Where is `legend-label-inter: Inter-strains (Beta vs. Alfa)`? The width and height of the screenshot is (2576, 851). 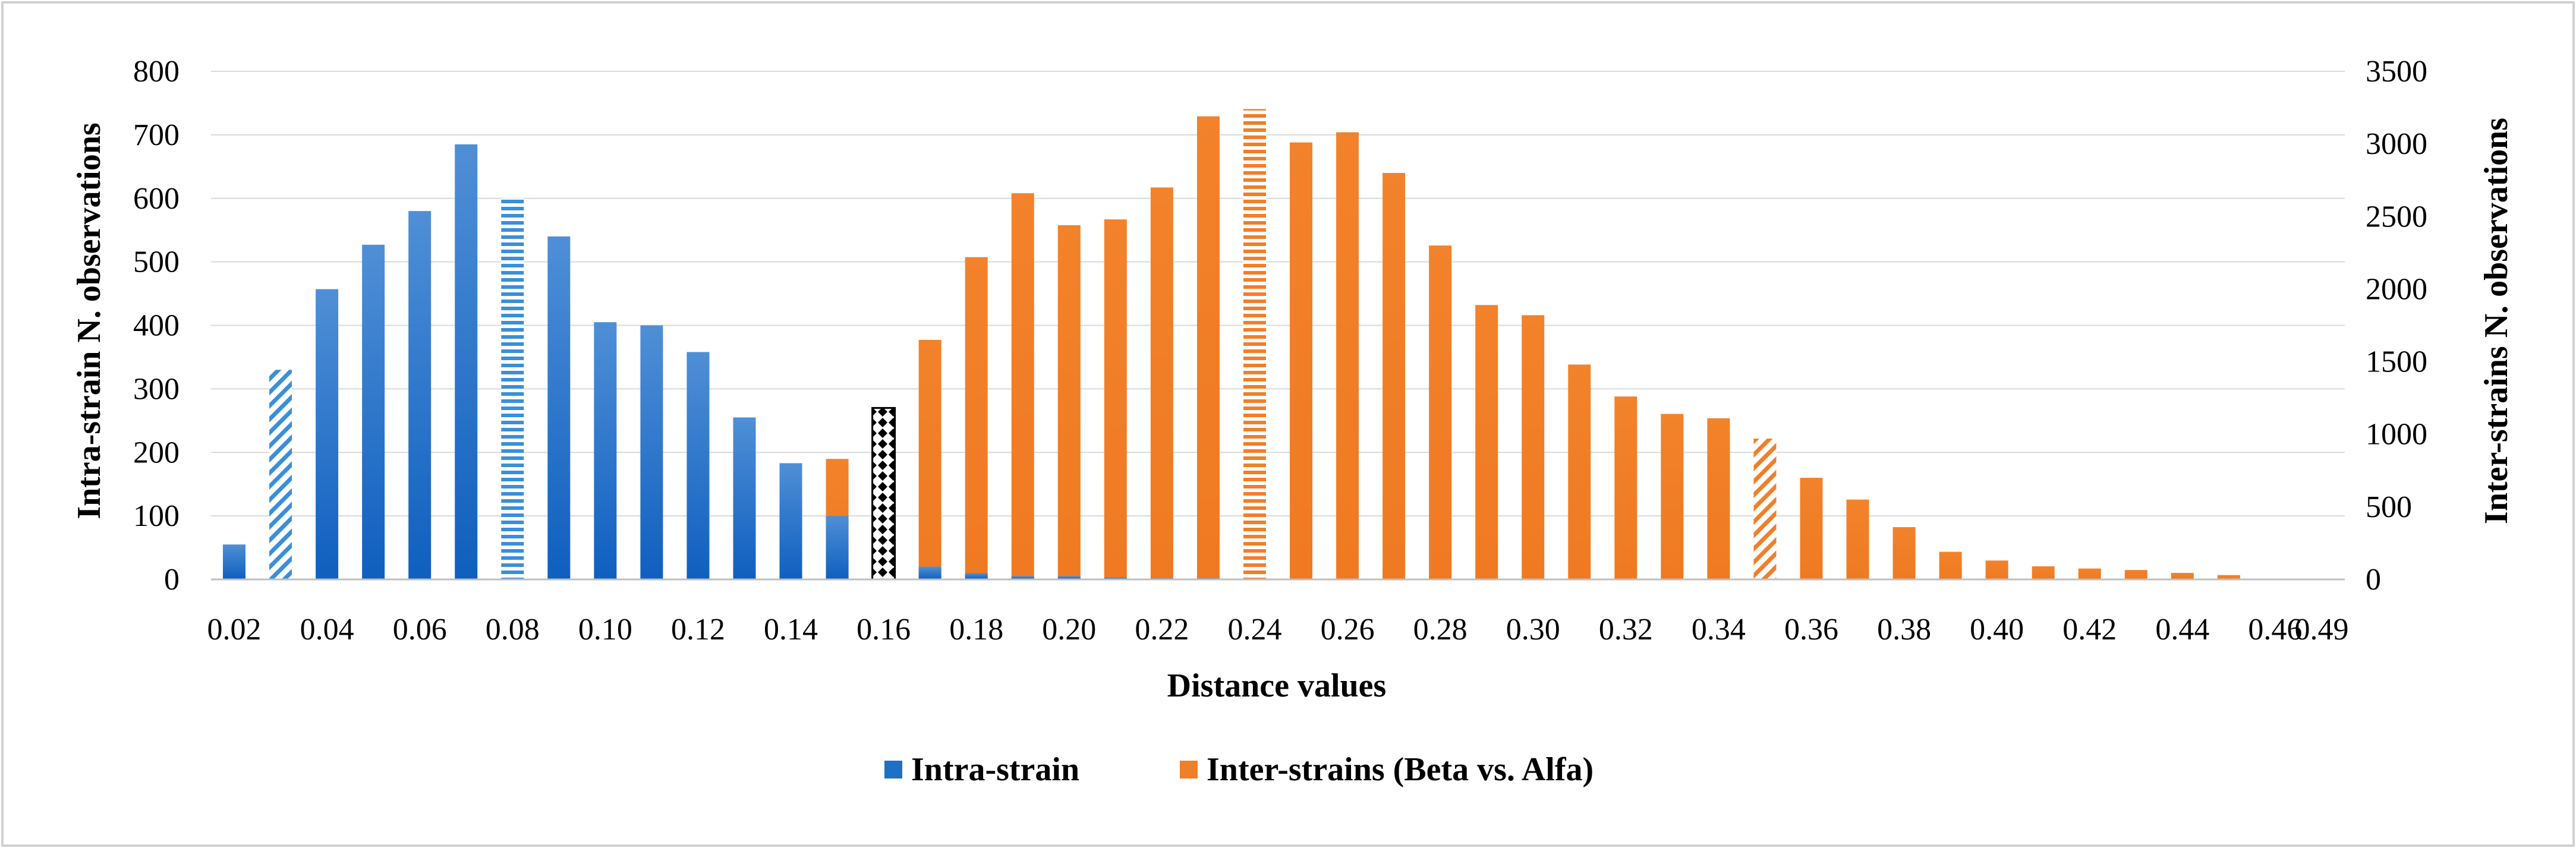
legend-label-inter: Inter-strains (Beta vs. Alfa) is located at coordinates (1401, 769).